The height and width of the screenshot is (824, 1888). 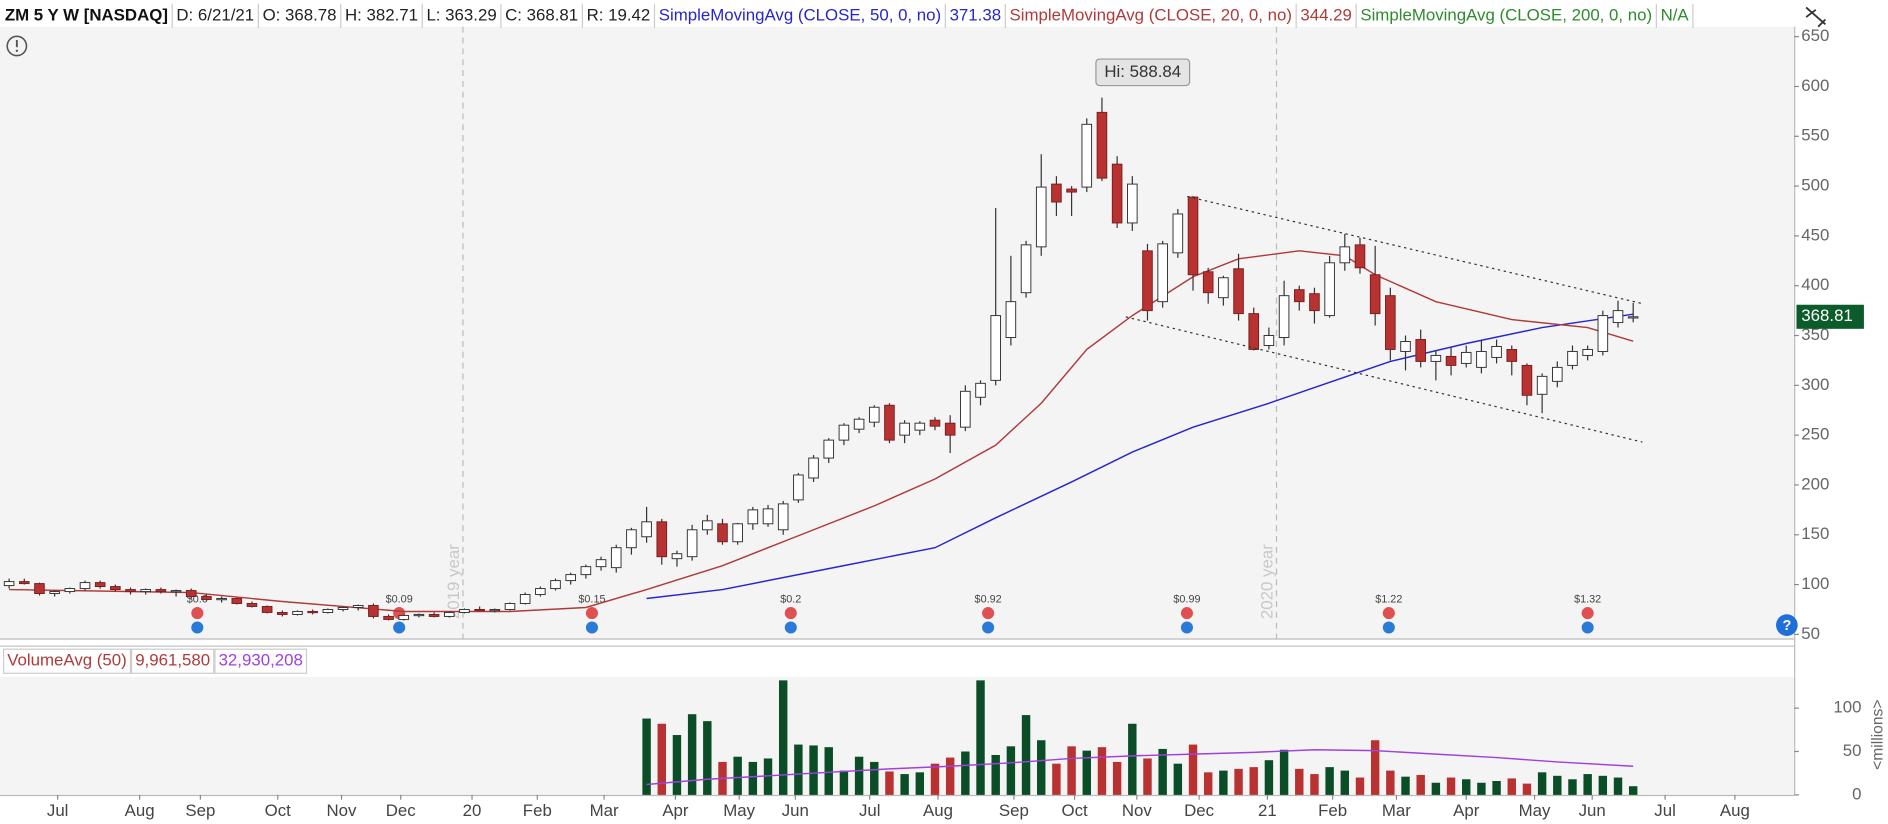 What do you see at coordinates (1787, 625) in the screenshot?
I see `help-icon: ?` at bounding box center [1787, 625].